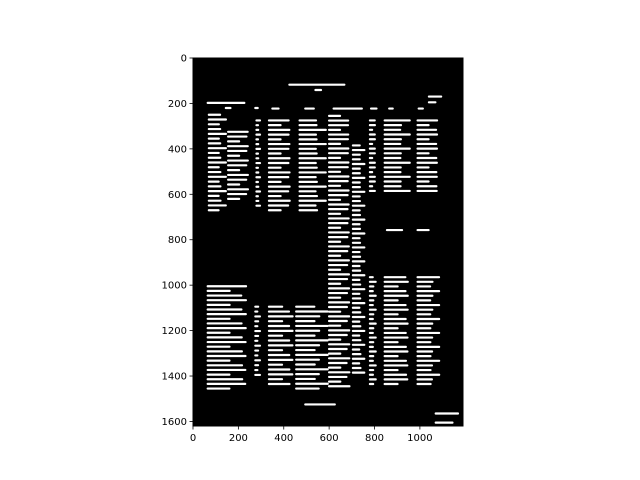 The width and height of the screenshot is (640, 480). What do you see at coordinates (174, 422) in the screenshot?
I see `y-tick-label: 1600` at bounding box center [174, 422].